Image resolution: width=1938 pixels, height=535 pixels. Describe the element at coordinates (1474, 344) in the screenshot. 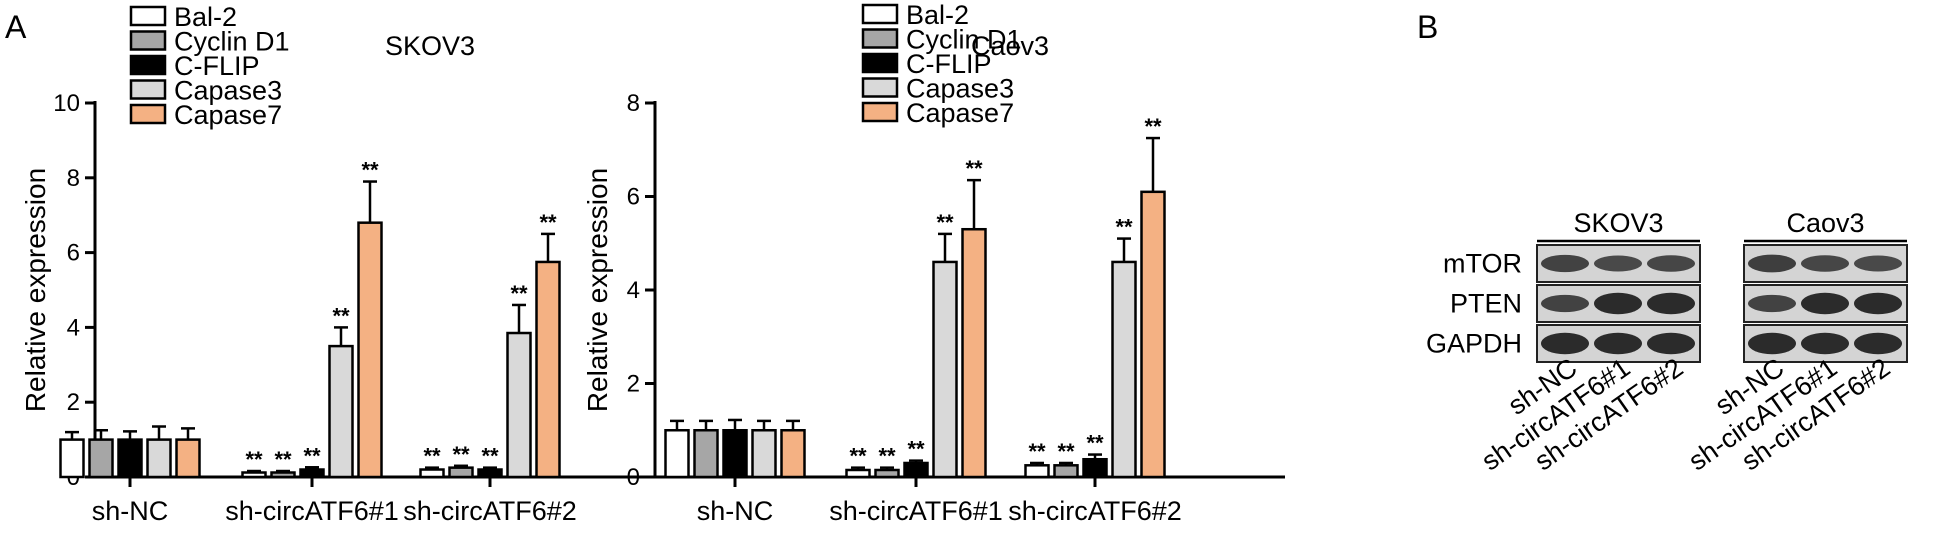

I see `blot-protein-label: GAPDH` at that location.